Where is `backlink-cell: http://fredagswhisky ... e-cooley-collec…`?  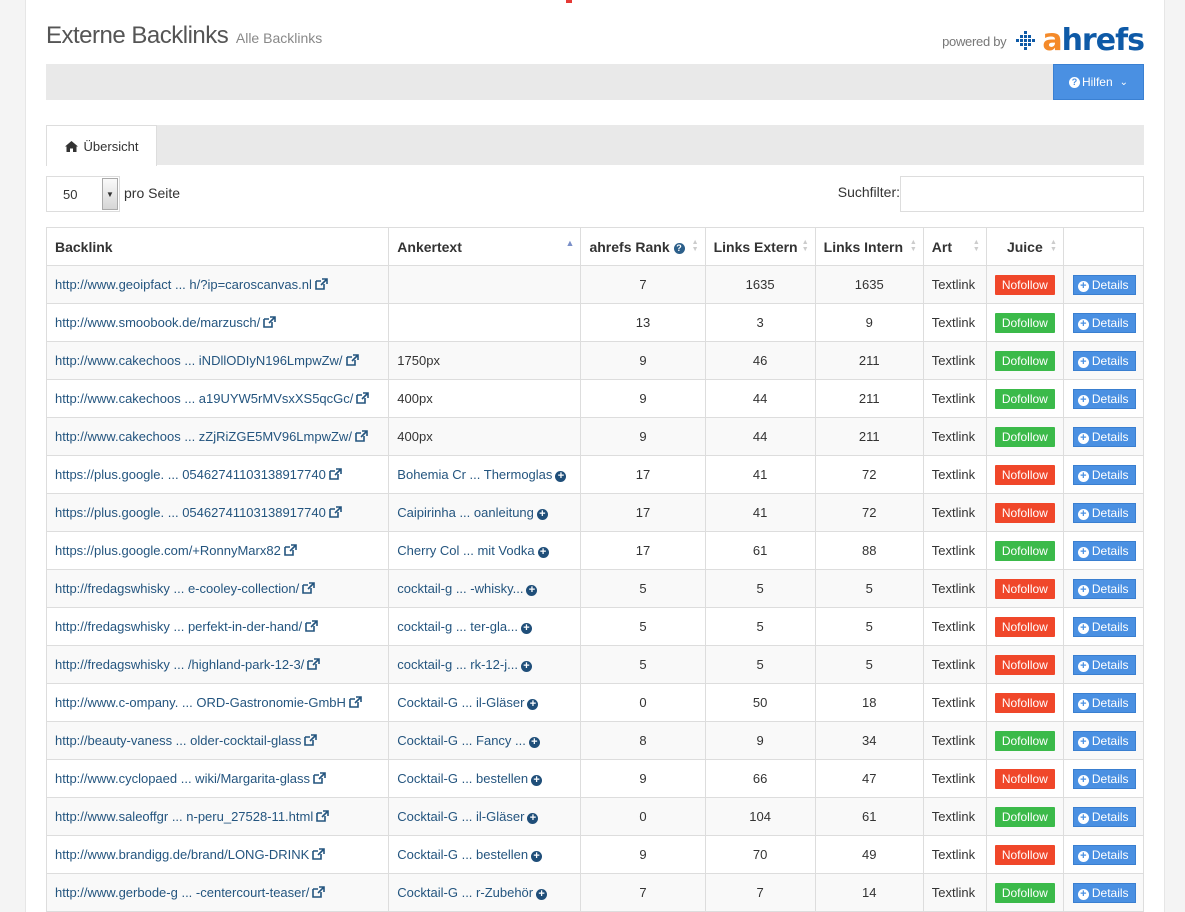 backlink-cell: http://fredagswhisky ... e-cooley-collec… is located at coordinates (217, 588).